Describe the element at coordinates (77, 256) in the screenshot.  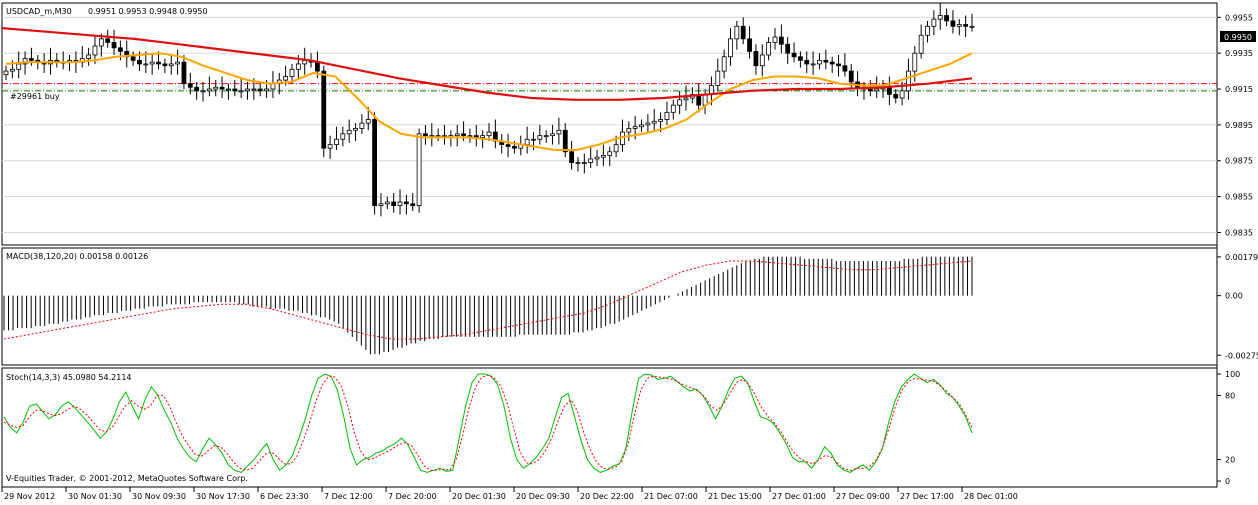
I see `macd-label: MACD(38,120,20) 0.00158 0.00126` at that location.